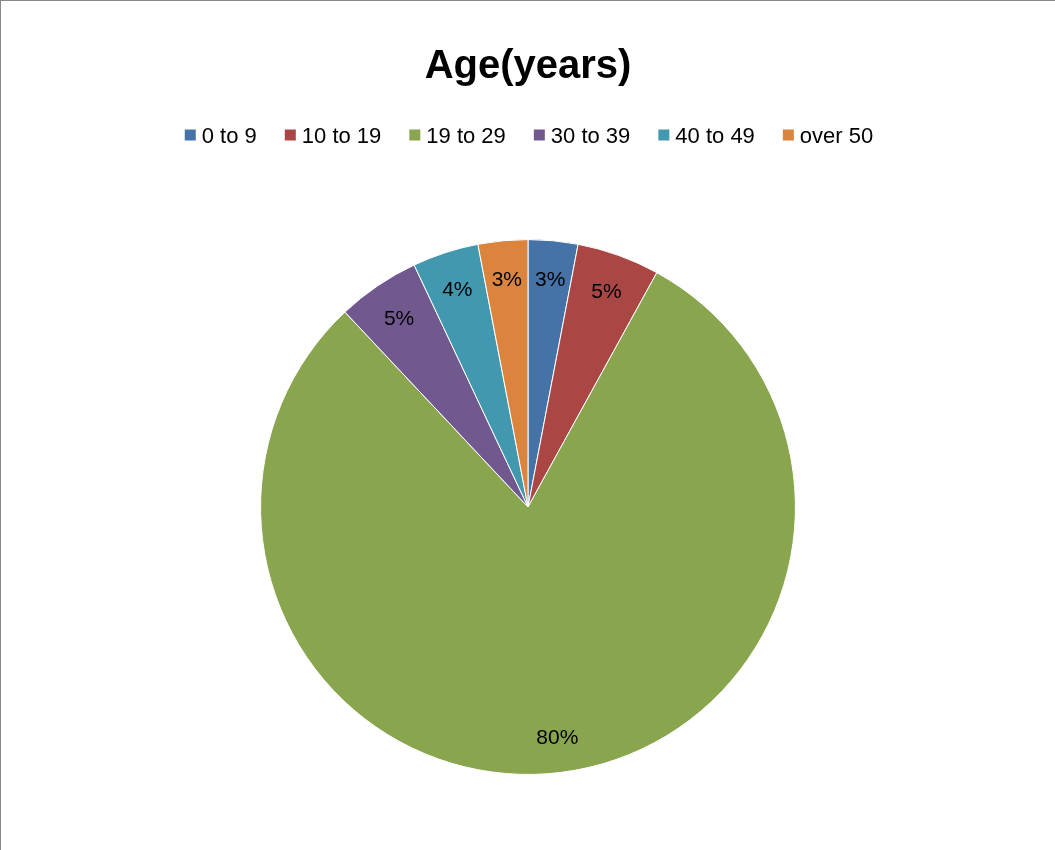  Describe the element at coordinates (341, 135) in the screenshot. I see `legend-label: 10 to 19` at that location.